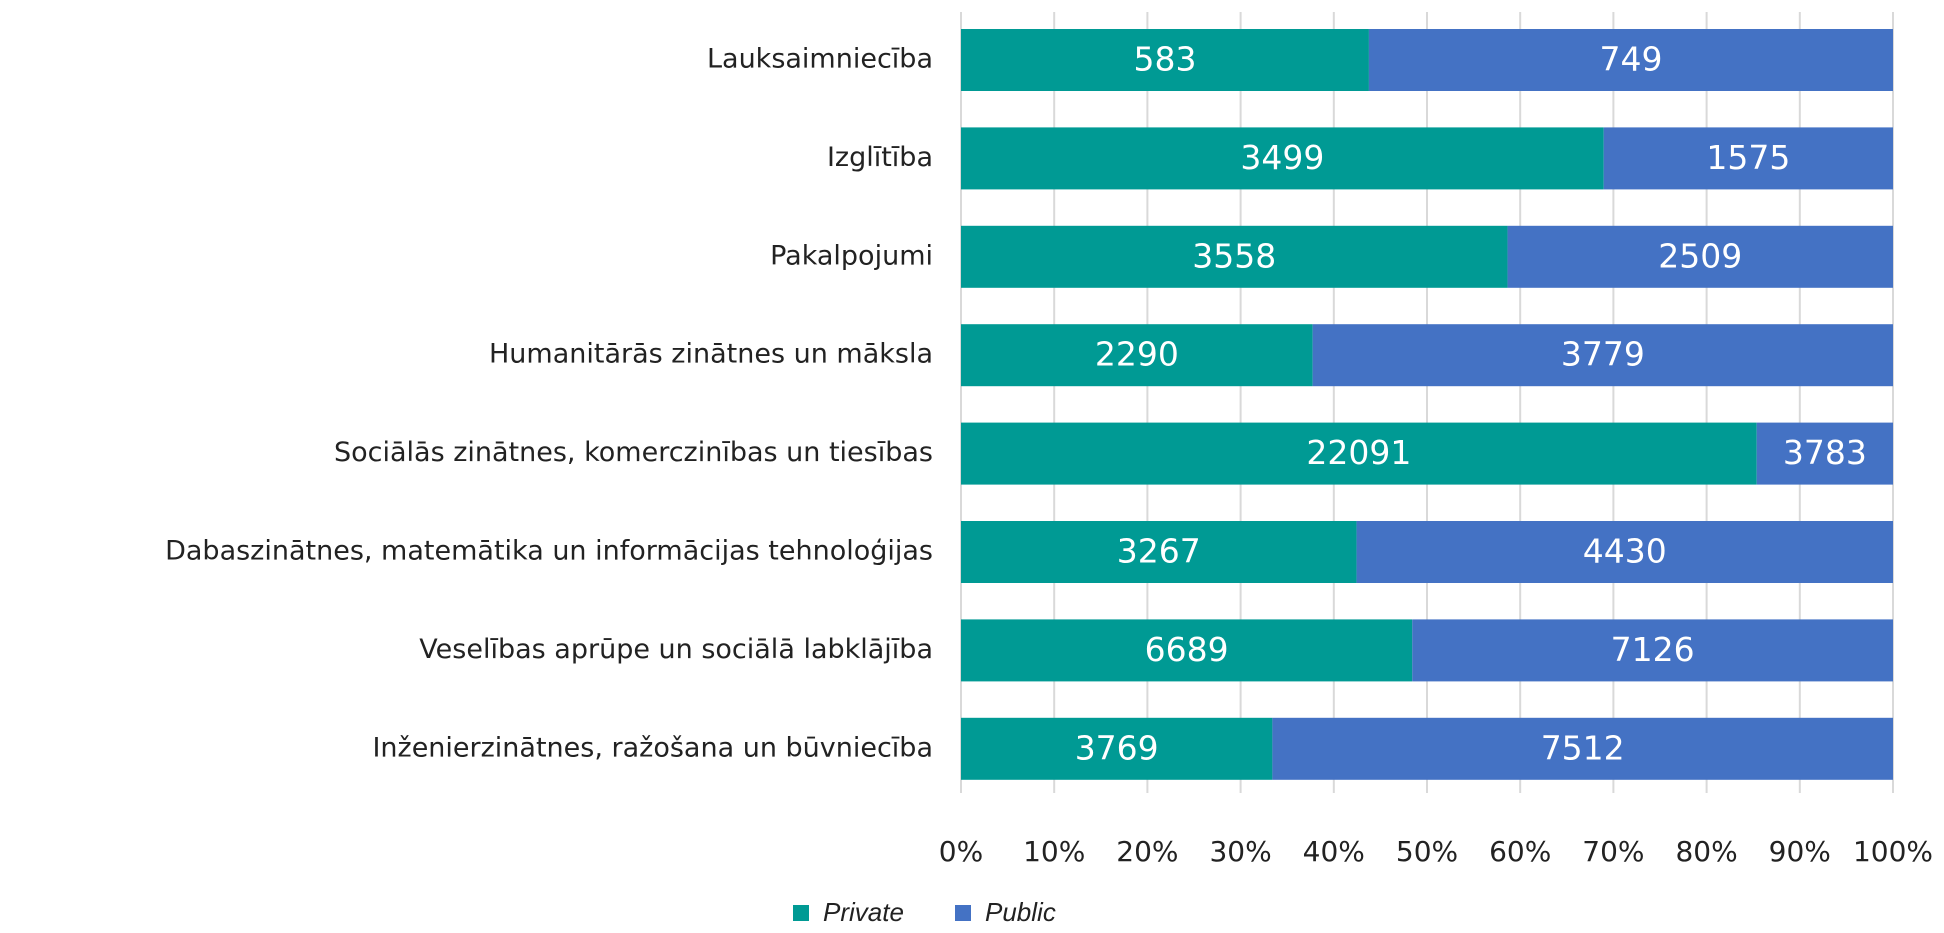  I want to click on value-label: 1575, so click(1748, 157).